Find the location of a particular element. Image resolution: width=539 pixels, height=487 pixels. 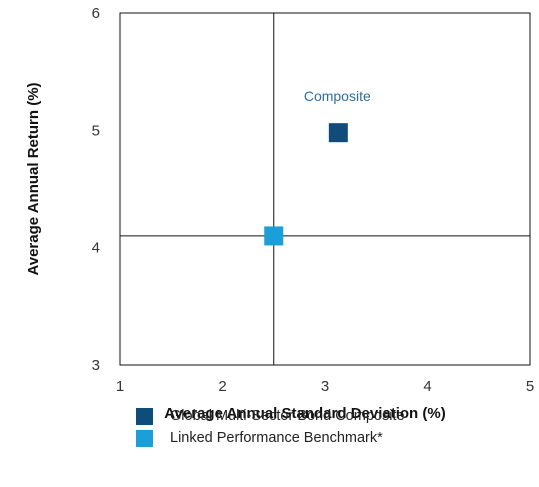

legend-item-composite: Global Multi-Sector Bond Composite is located at coordinates (270, 416).